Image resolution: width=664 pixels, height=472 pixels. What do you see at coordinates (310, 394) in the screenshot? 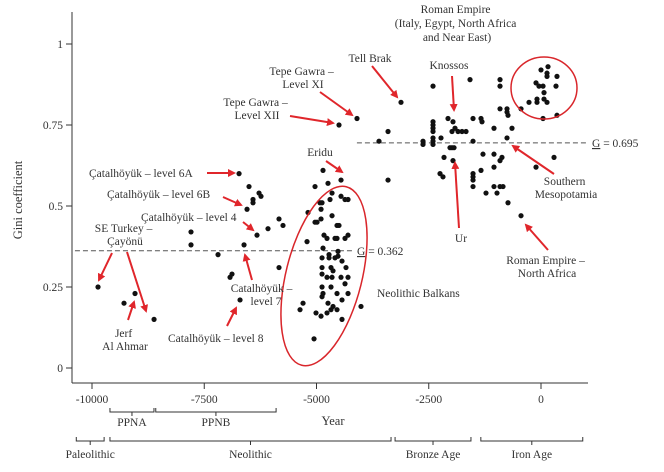
I see `x-ticks: -10000 -7500 -5000 -2500 0` at bounding box center [310, 394].